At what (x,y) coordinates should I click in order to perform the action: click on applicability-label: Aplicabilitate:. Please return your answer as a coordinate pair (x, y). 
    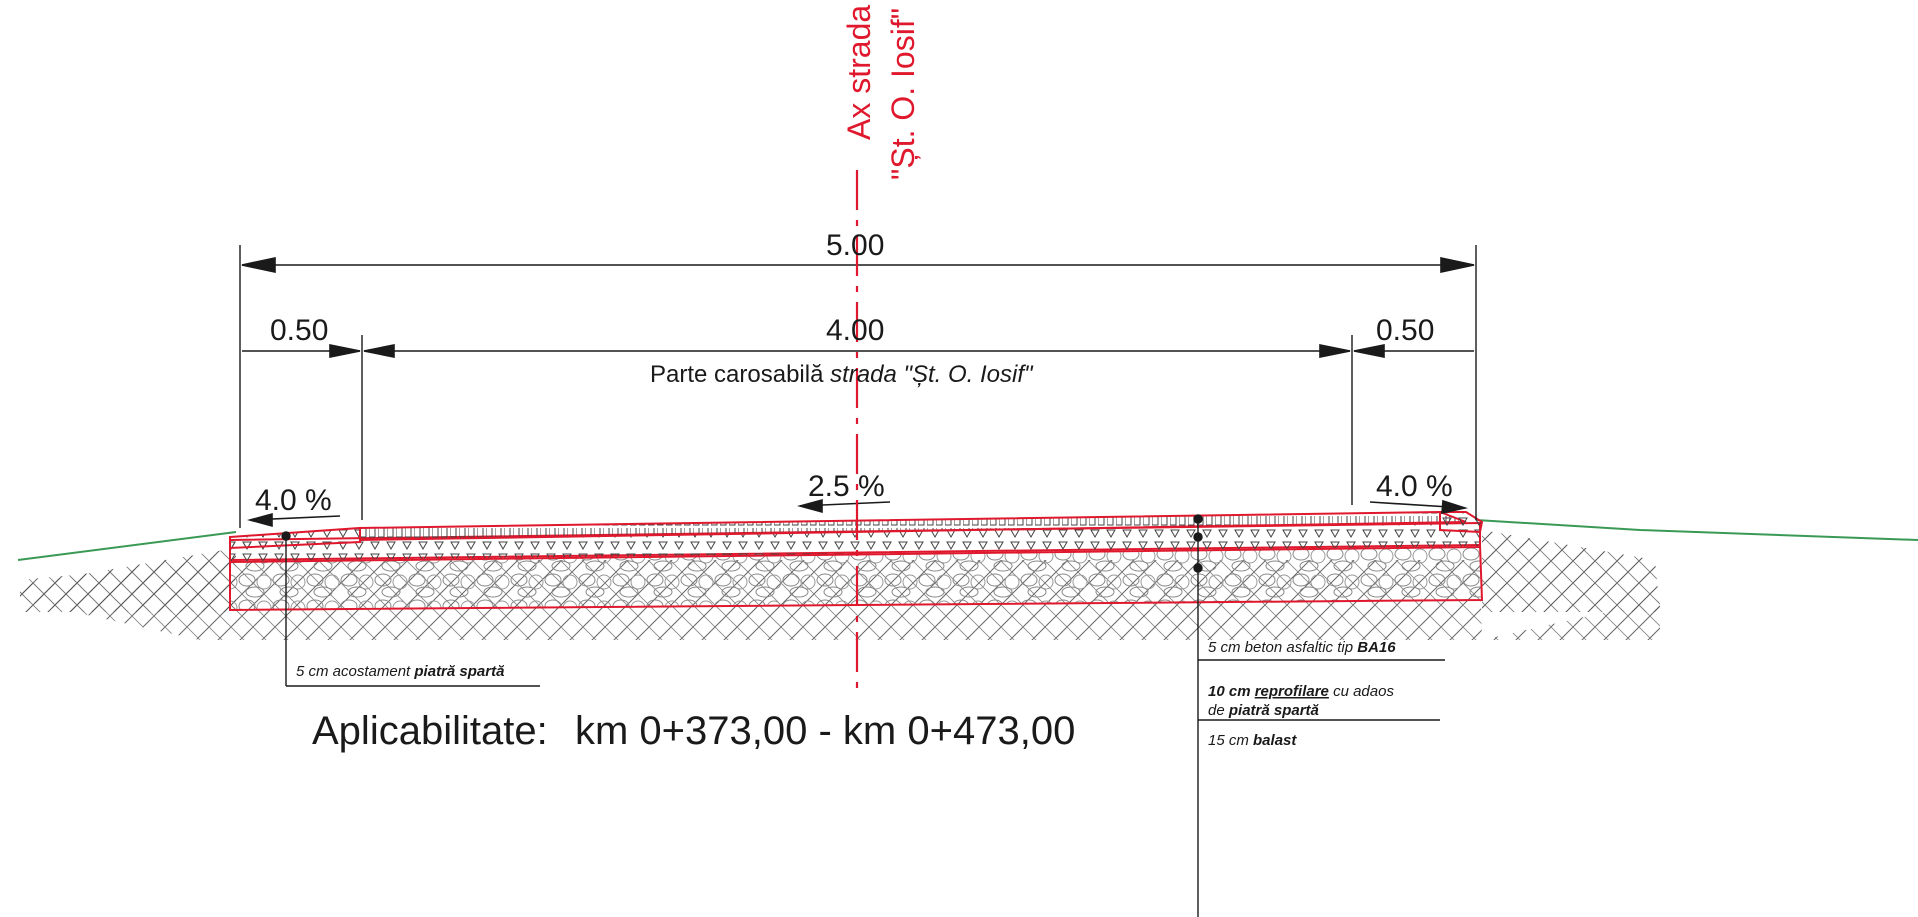
    Looking at the image, I should click on (430, 731).